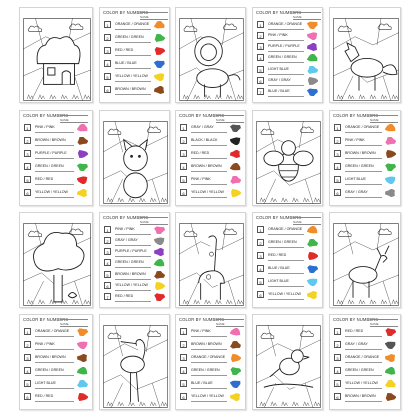  Describe the element at coordinates (134, 158) in the screenshot. I see `page-r2c2` at that location.